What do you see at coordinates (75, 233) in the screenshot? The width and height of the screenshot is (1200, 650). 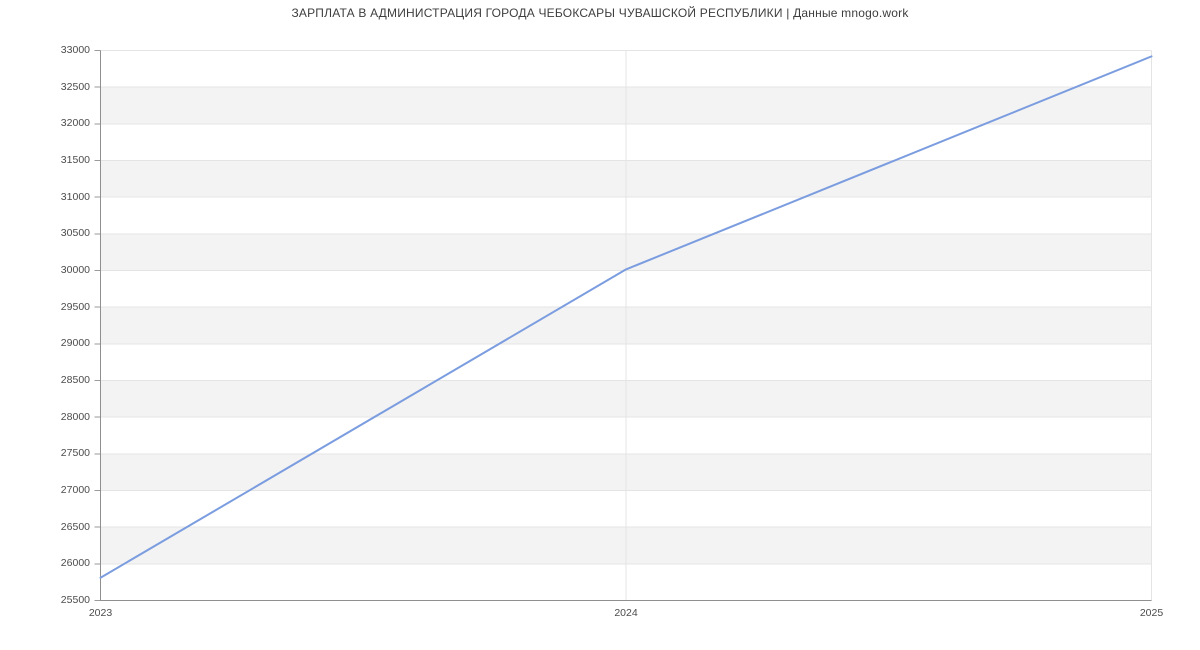 I see `y-axis-tick-label: 30500` at bounding box center [75, 233].